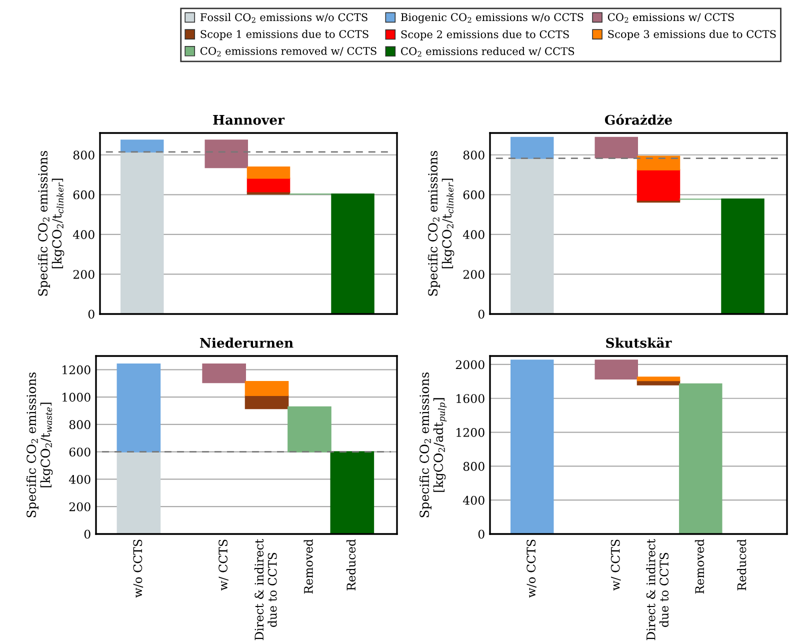  Describe the element at coordinates (639, 342) in the screenshot. I see `chart-title: Skutskär` at that location.